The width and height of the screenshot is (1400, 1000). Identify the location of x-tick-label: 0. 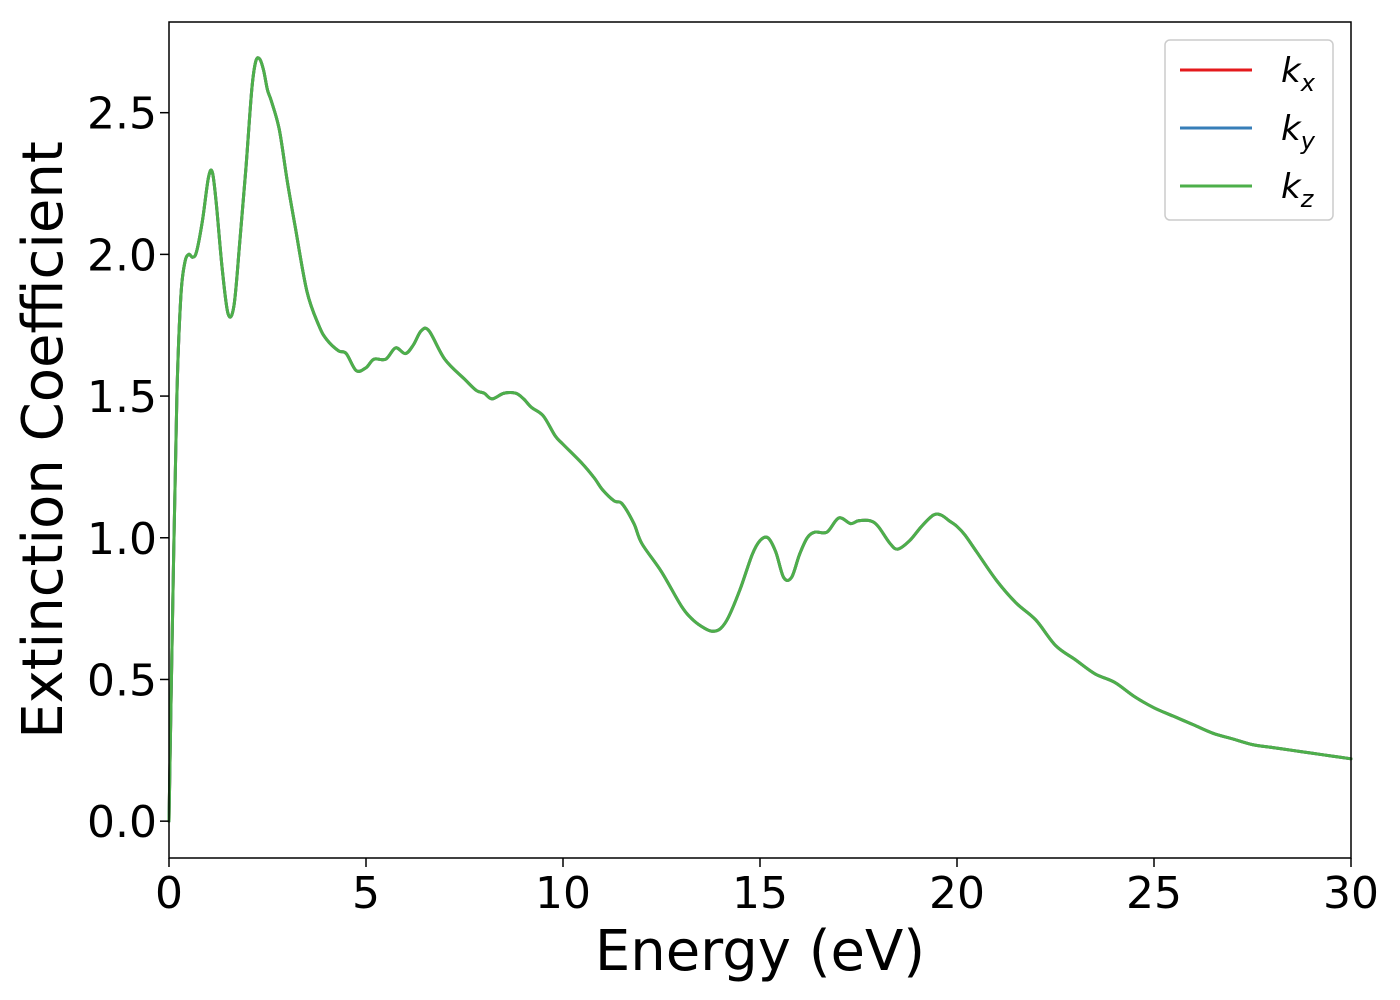
(169, 893).